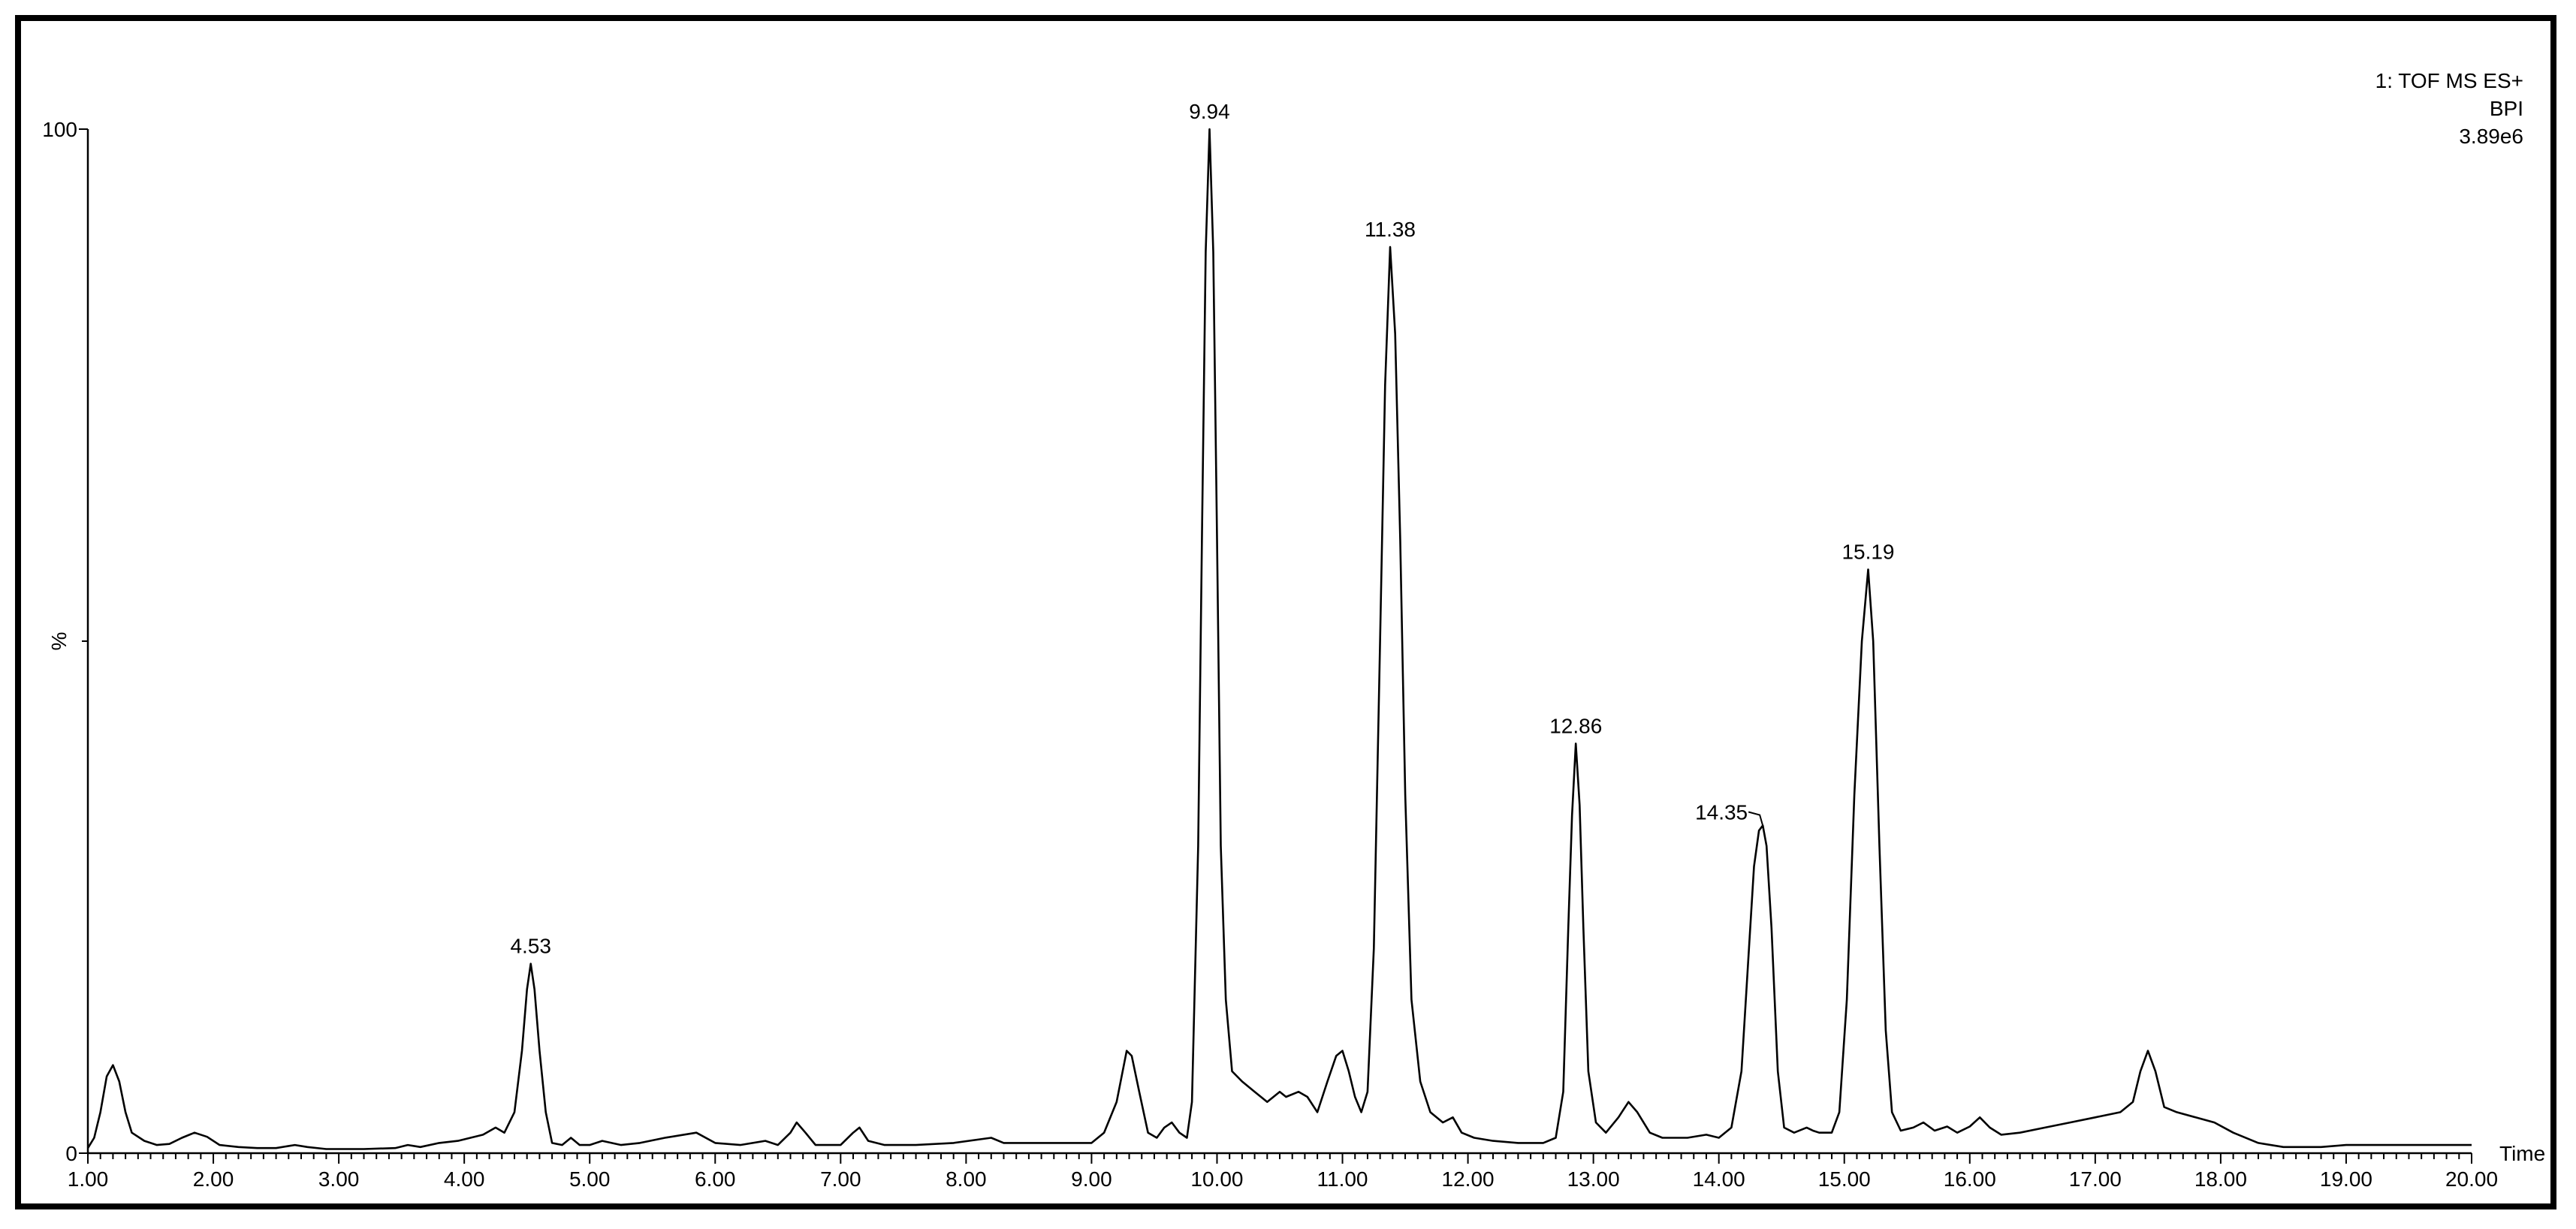  I want to click on x-tick-label: 1.00, so click(88, 1179).